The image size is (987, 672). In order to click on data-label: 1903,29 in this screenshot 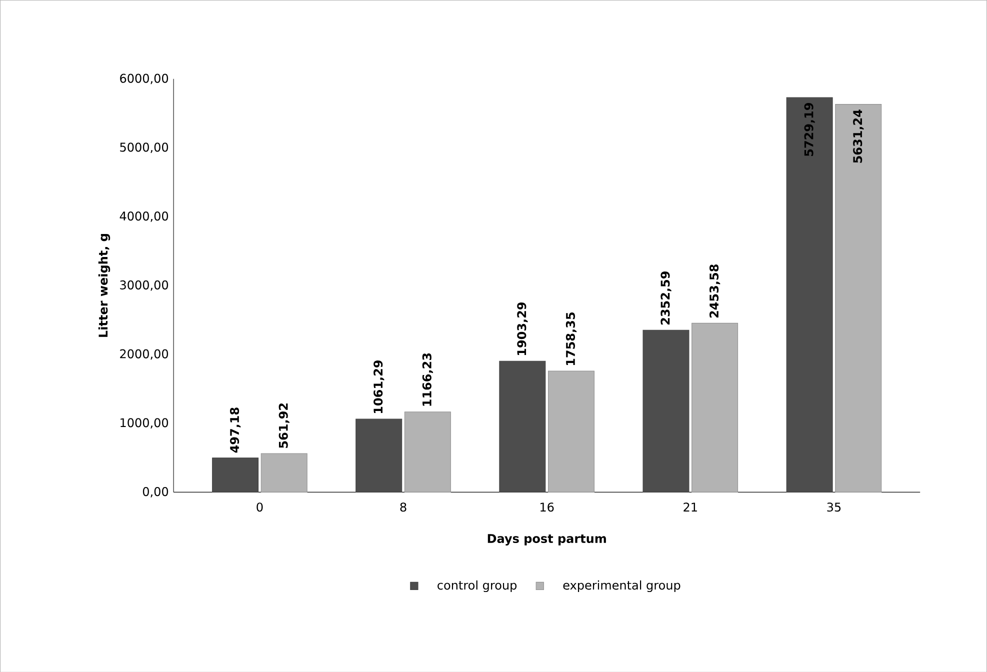, I will do `click(522, 328)`.